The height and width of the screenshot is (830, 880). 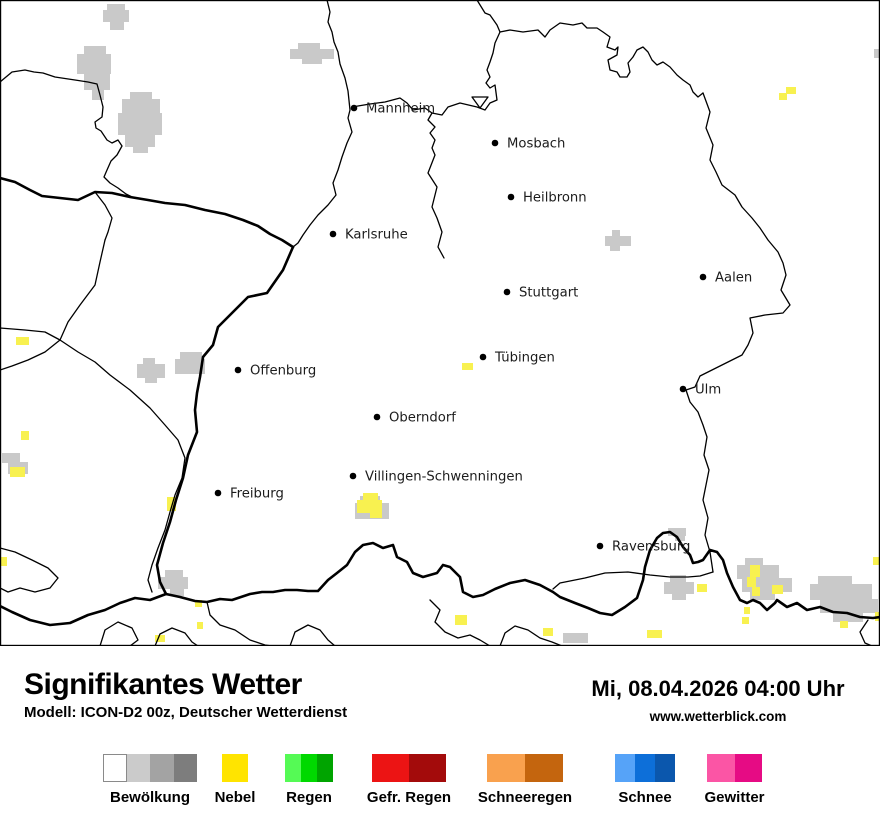 I want to click on forecast-datetime: Mi, 08.04.2026 04:00 Uhr, so click(x=718, y=688).